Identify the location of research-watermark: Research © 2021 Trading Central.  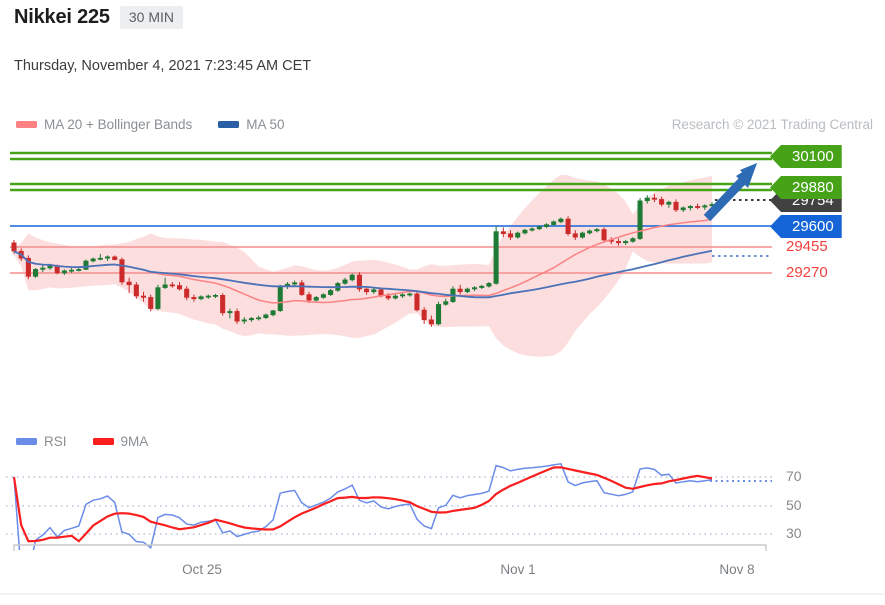
(772, 124).